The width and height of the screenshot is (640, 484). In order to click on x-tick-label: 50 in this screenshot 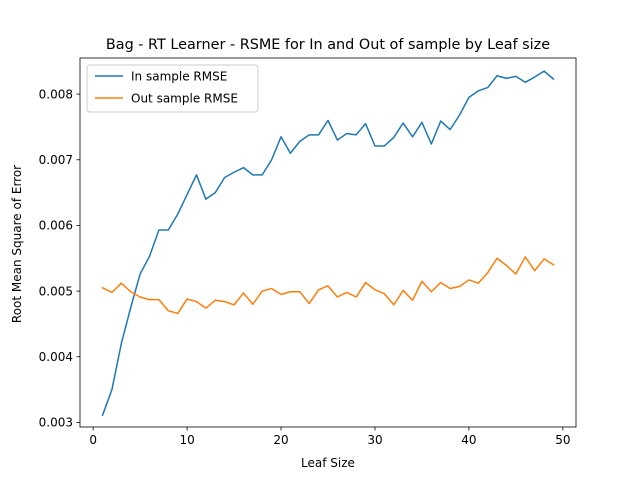, I will do `click(562, 440)`.